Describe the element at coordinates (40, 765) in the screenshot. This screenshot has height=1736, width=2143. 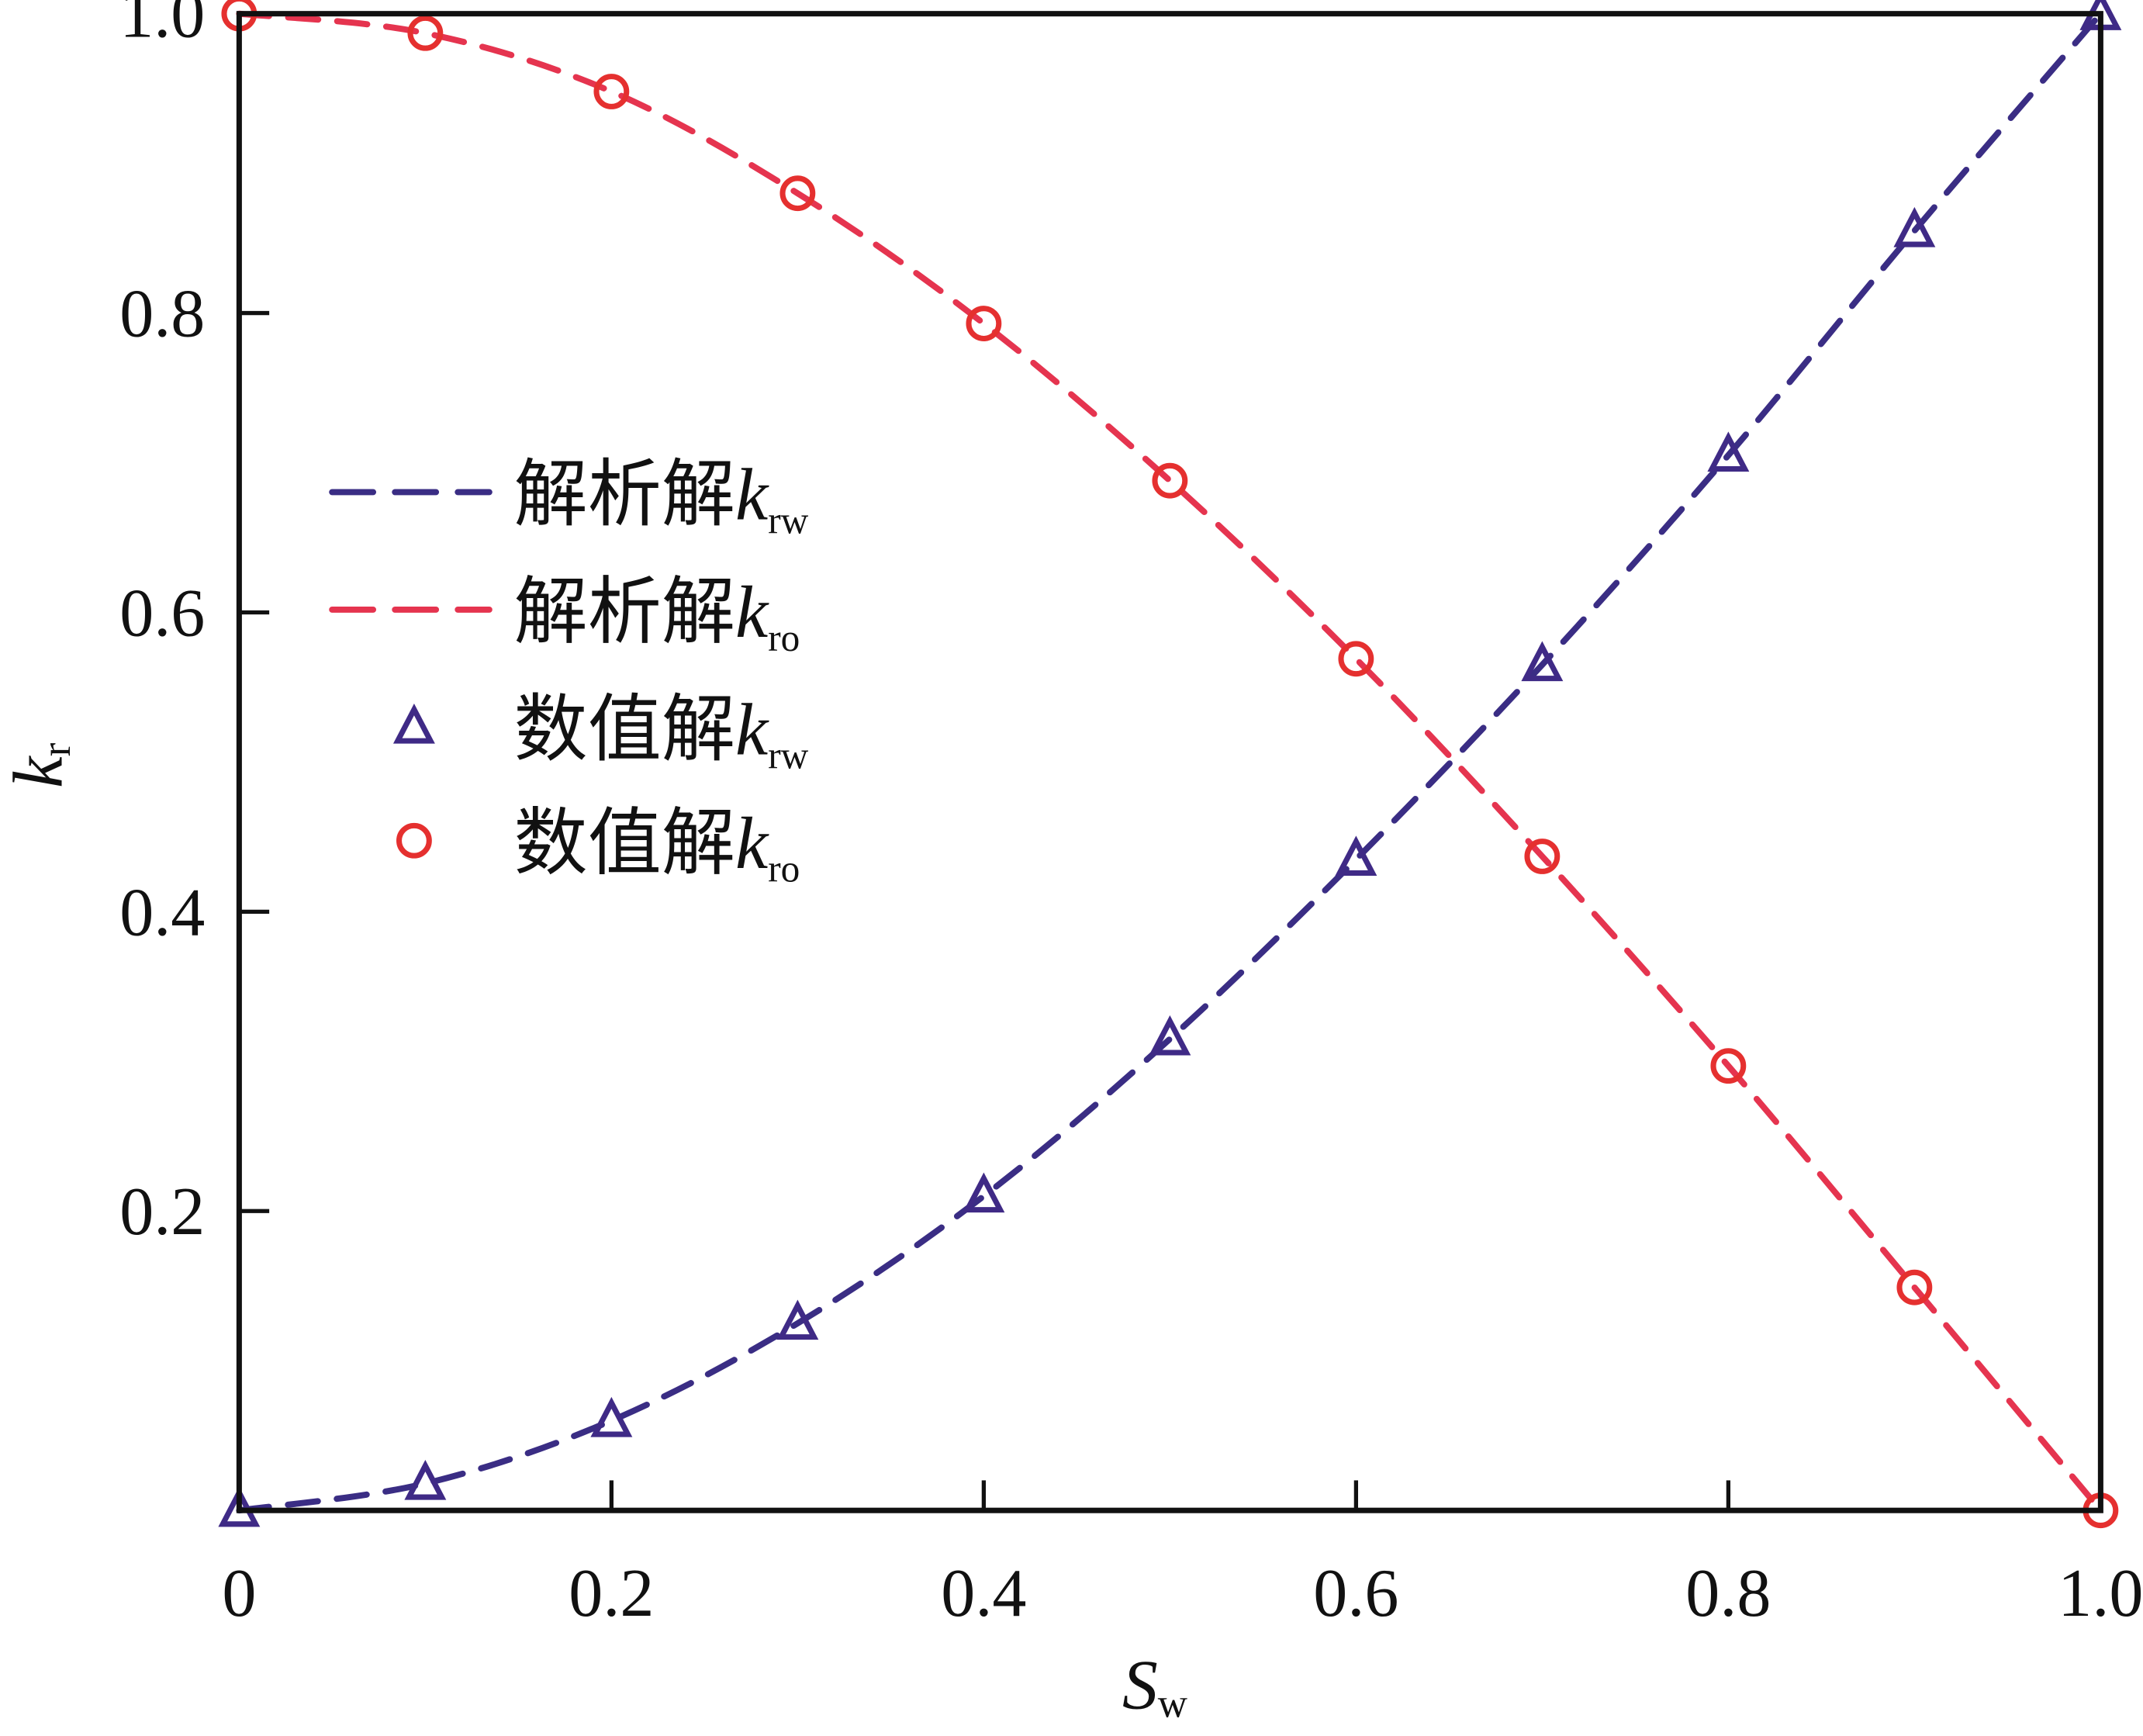
I see `y-axis-label: kr` at that location.